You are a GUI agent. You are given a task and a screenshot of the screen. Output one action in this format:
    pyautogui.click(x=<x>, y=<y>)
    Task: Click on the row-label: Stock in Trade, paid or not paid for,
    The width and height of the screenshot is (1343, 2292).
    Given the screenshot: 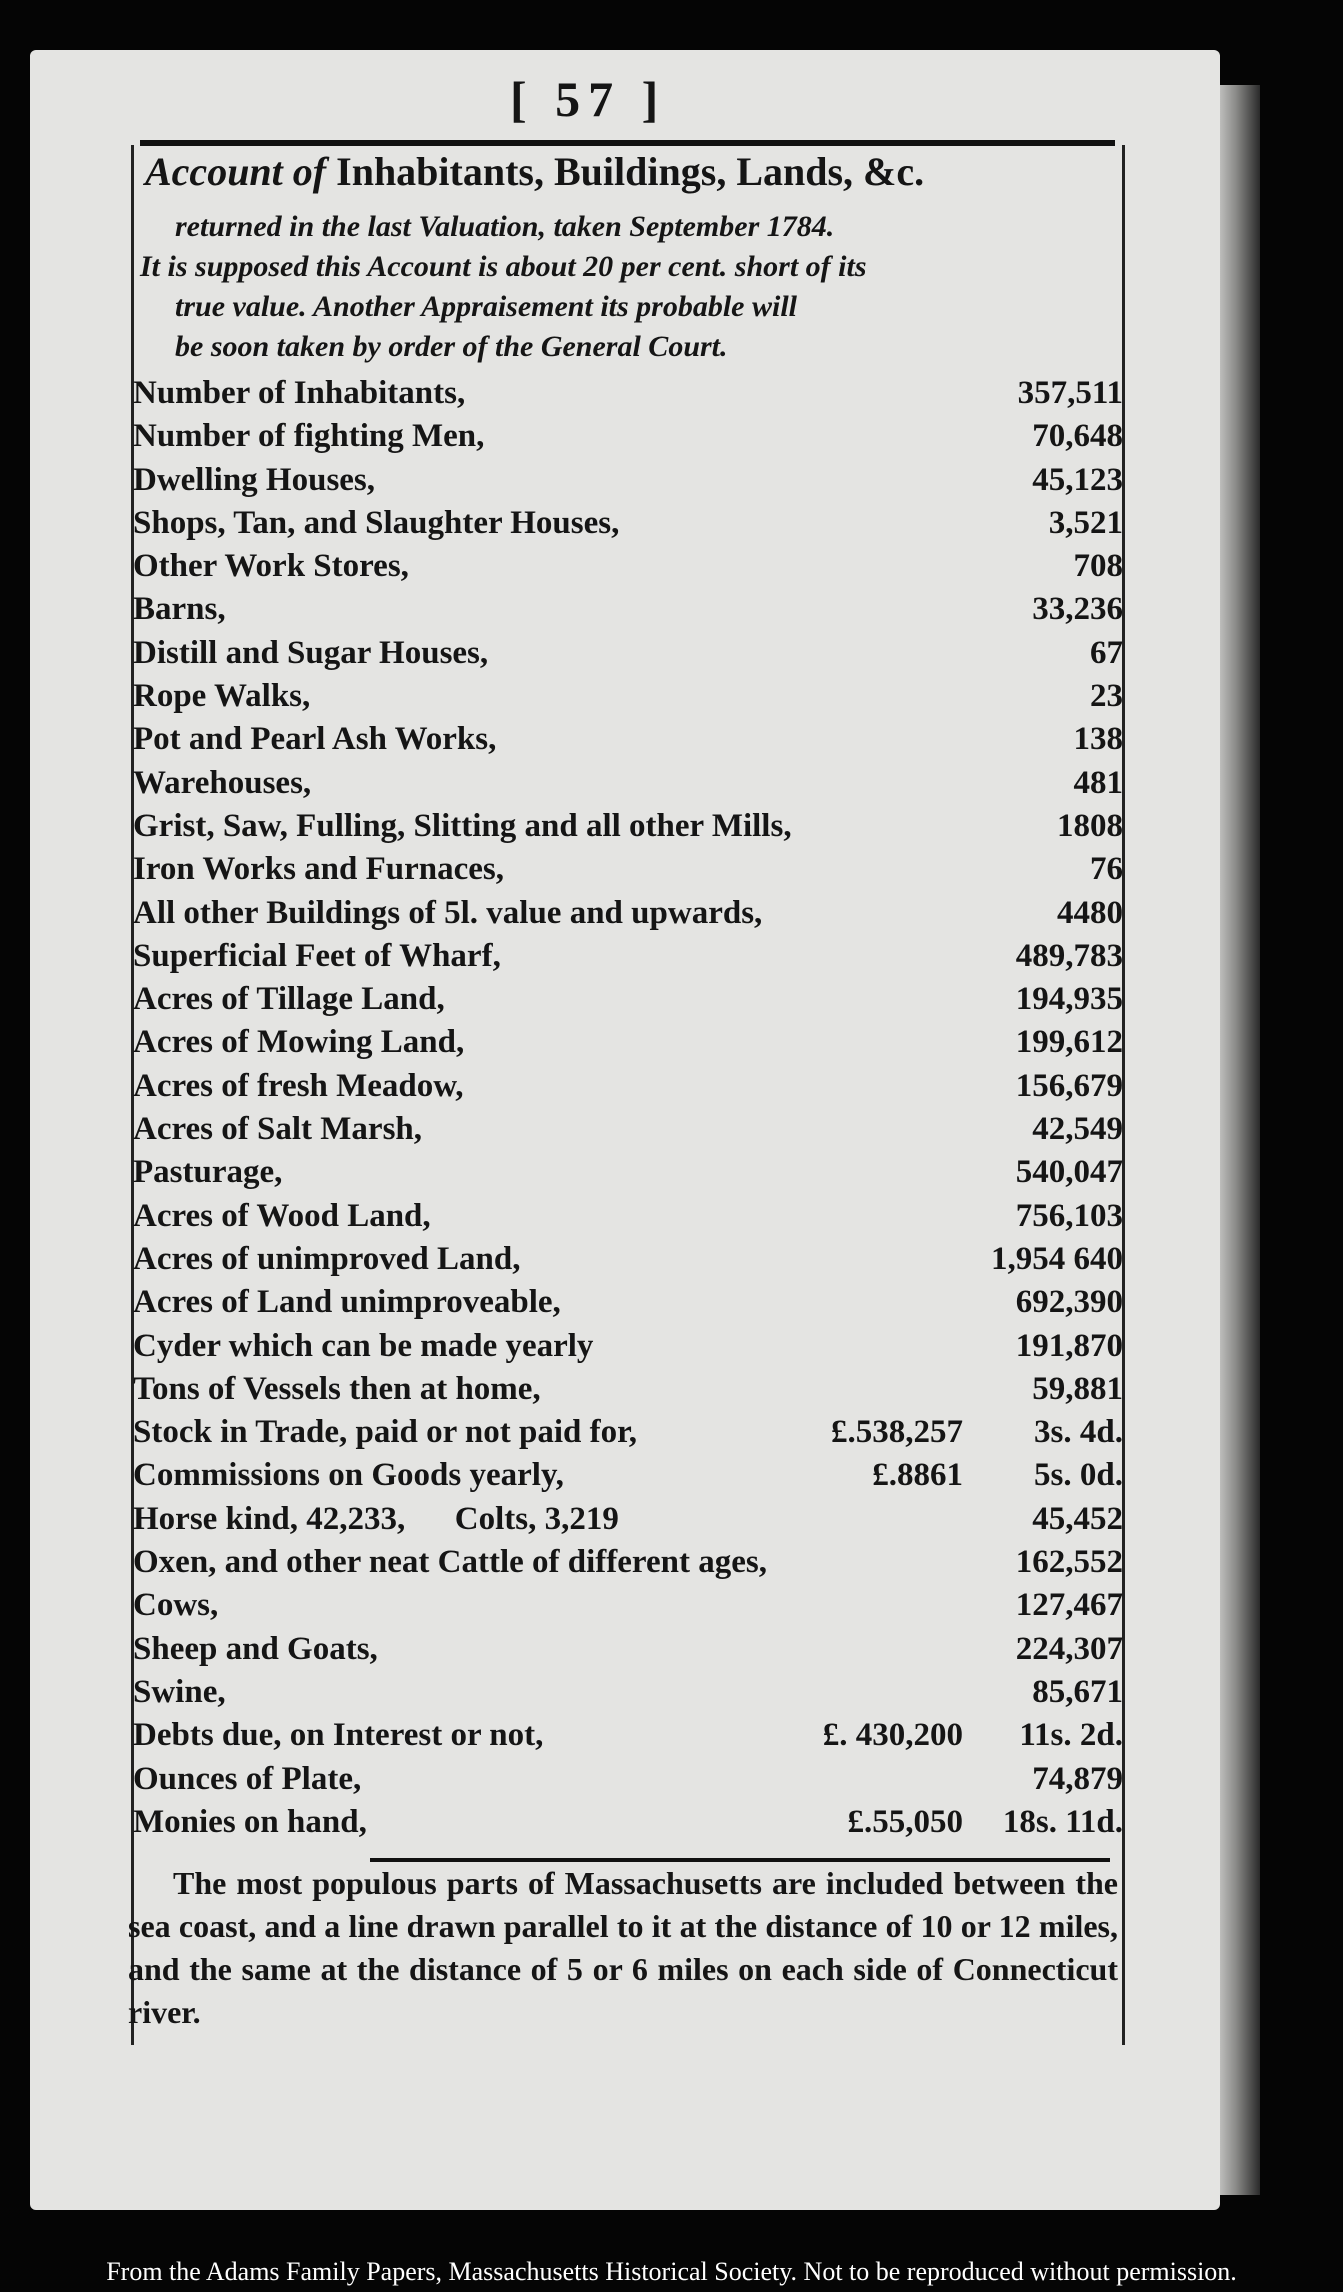 What is the action you would take?
    pyautogui.click(x=385, y=1432)
    